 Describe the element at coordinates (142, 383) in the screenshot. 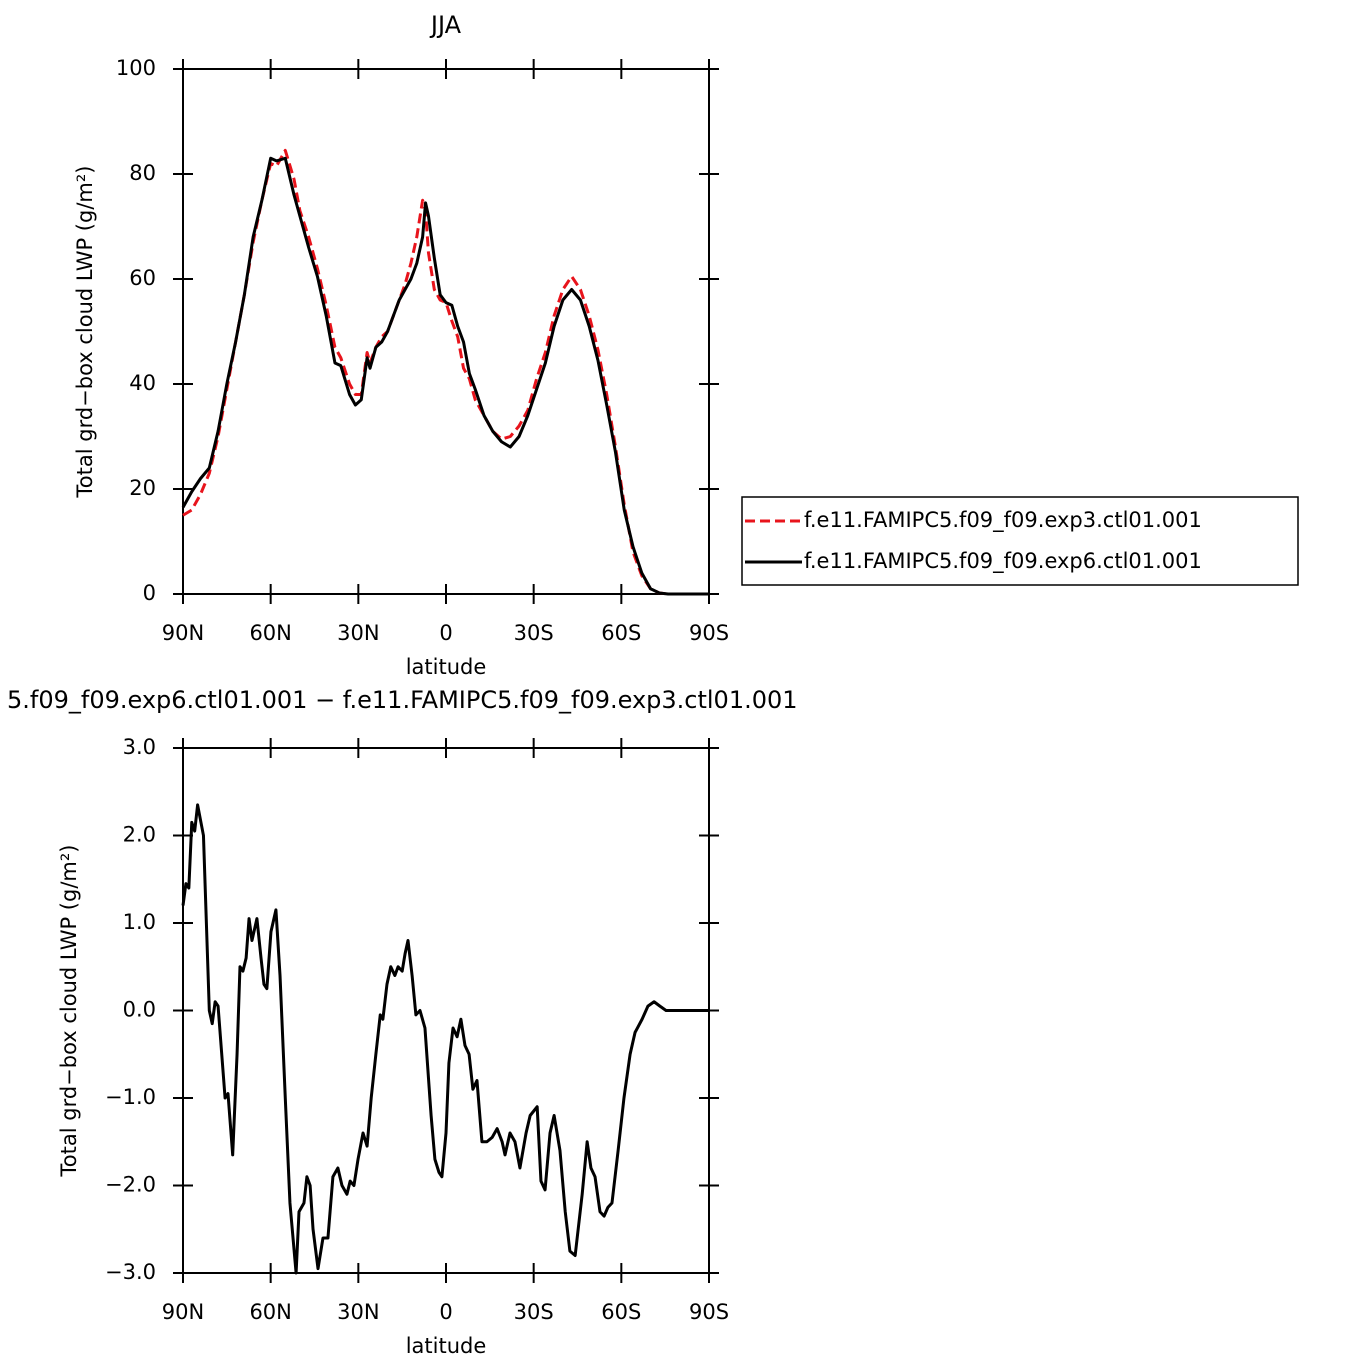

I see `y-tick-label: 40` at that location.